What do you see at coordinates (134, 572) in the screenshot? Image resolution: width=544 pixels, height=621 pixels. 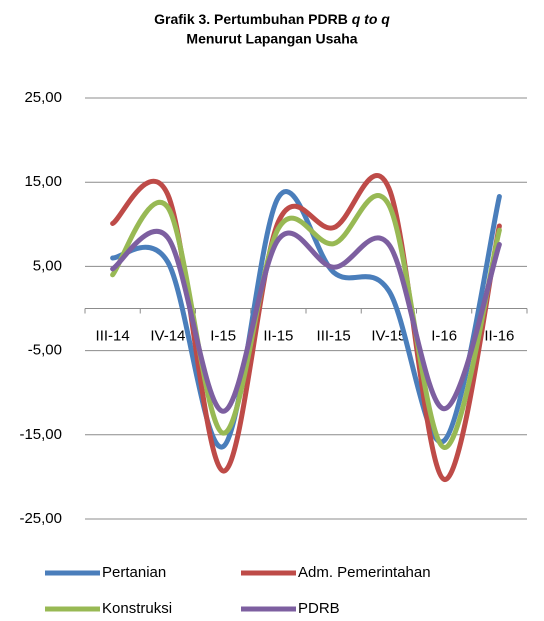 I see `legend-label: Pertanian` at bounding box center [134, 572].